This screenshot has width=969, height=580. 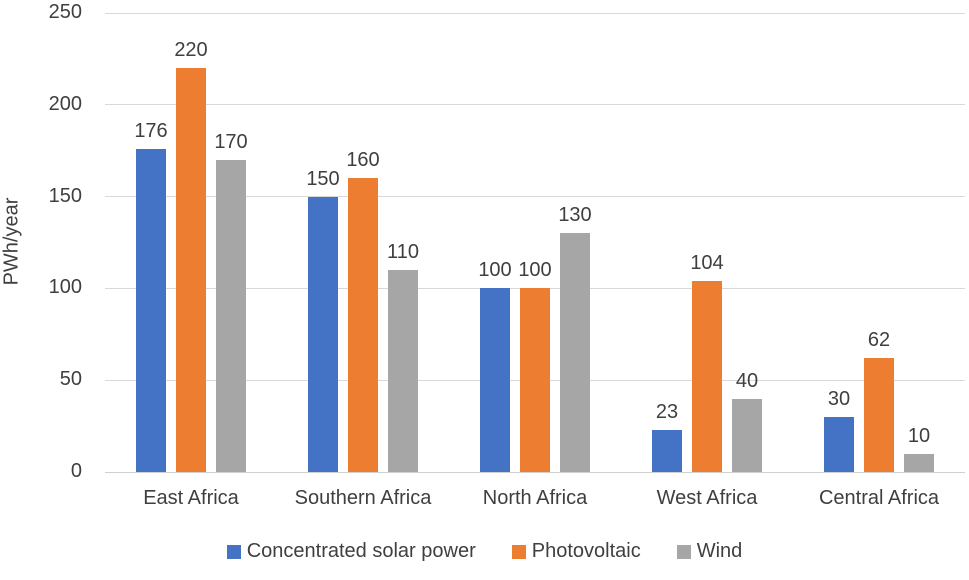 What do you see at coordinates (65, 195) in the screenshot?
I see `y-tick-label: 150` at bounding box center [65, 195].